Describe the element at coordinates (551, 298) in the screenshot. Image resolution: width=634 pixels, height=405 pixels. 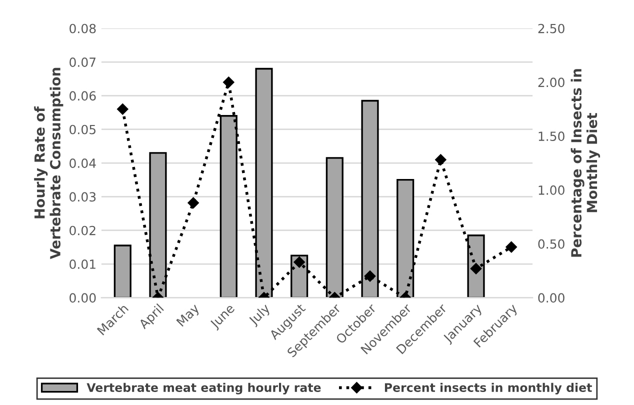
I see `y2-tick-label: 0.00` at that location.